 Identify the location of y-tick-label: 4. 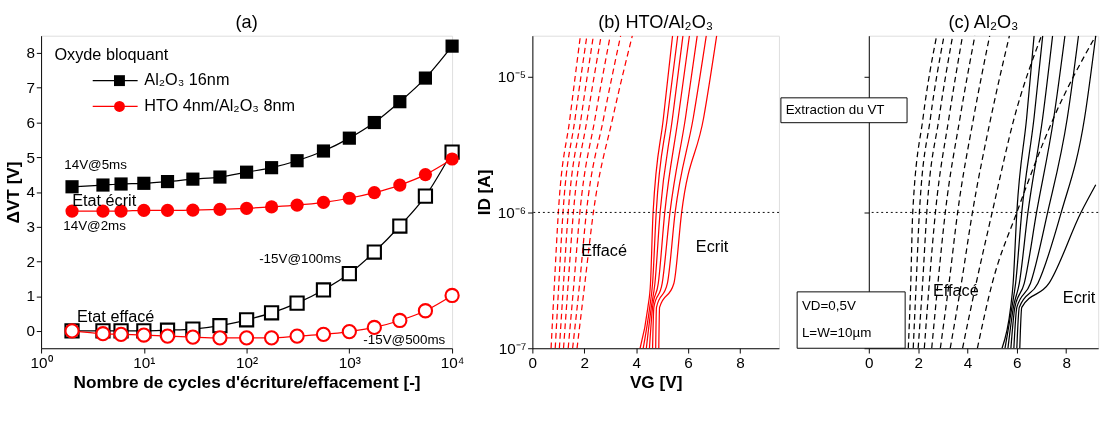
(31, 192).